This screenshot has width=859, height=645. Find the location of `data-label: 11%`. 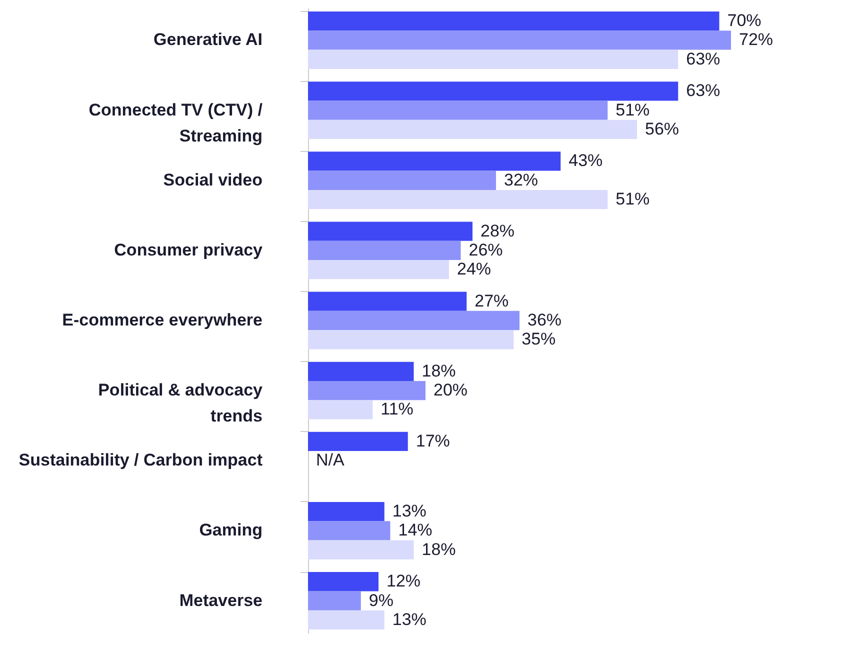

data-label: 11% is located at coordinates (397, 409).